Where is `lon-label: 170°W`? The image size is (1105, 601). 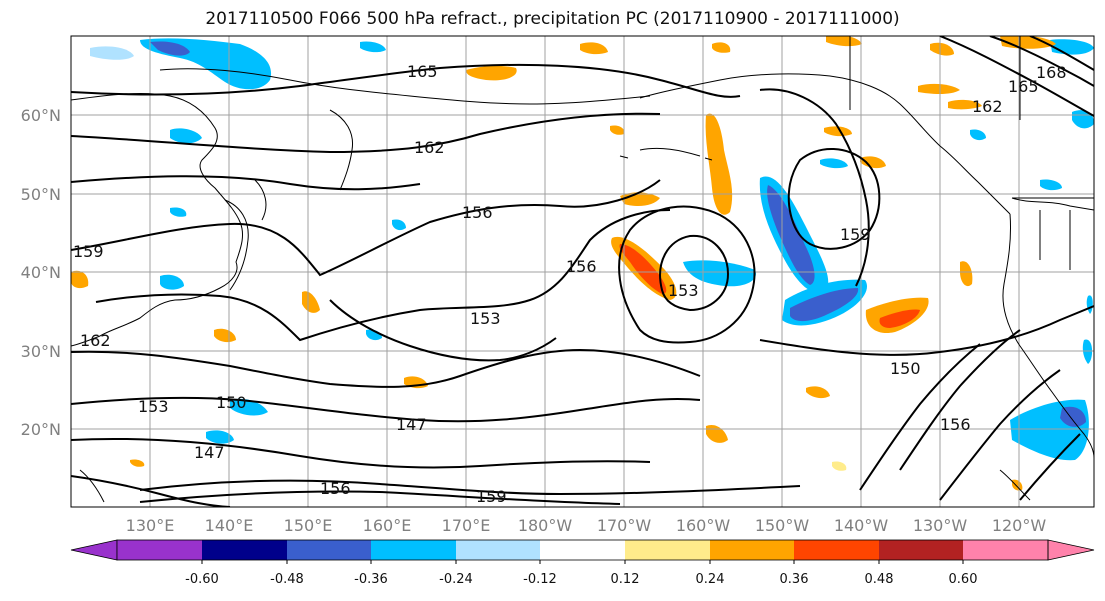 lon-label: 170°W is located at coordinates (624, 525).